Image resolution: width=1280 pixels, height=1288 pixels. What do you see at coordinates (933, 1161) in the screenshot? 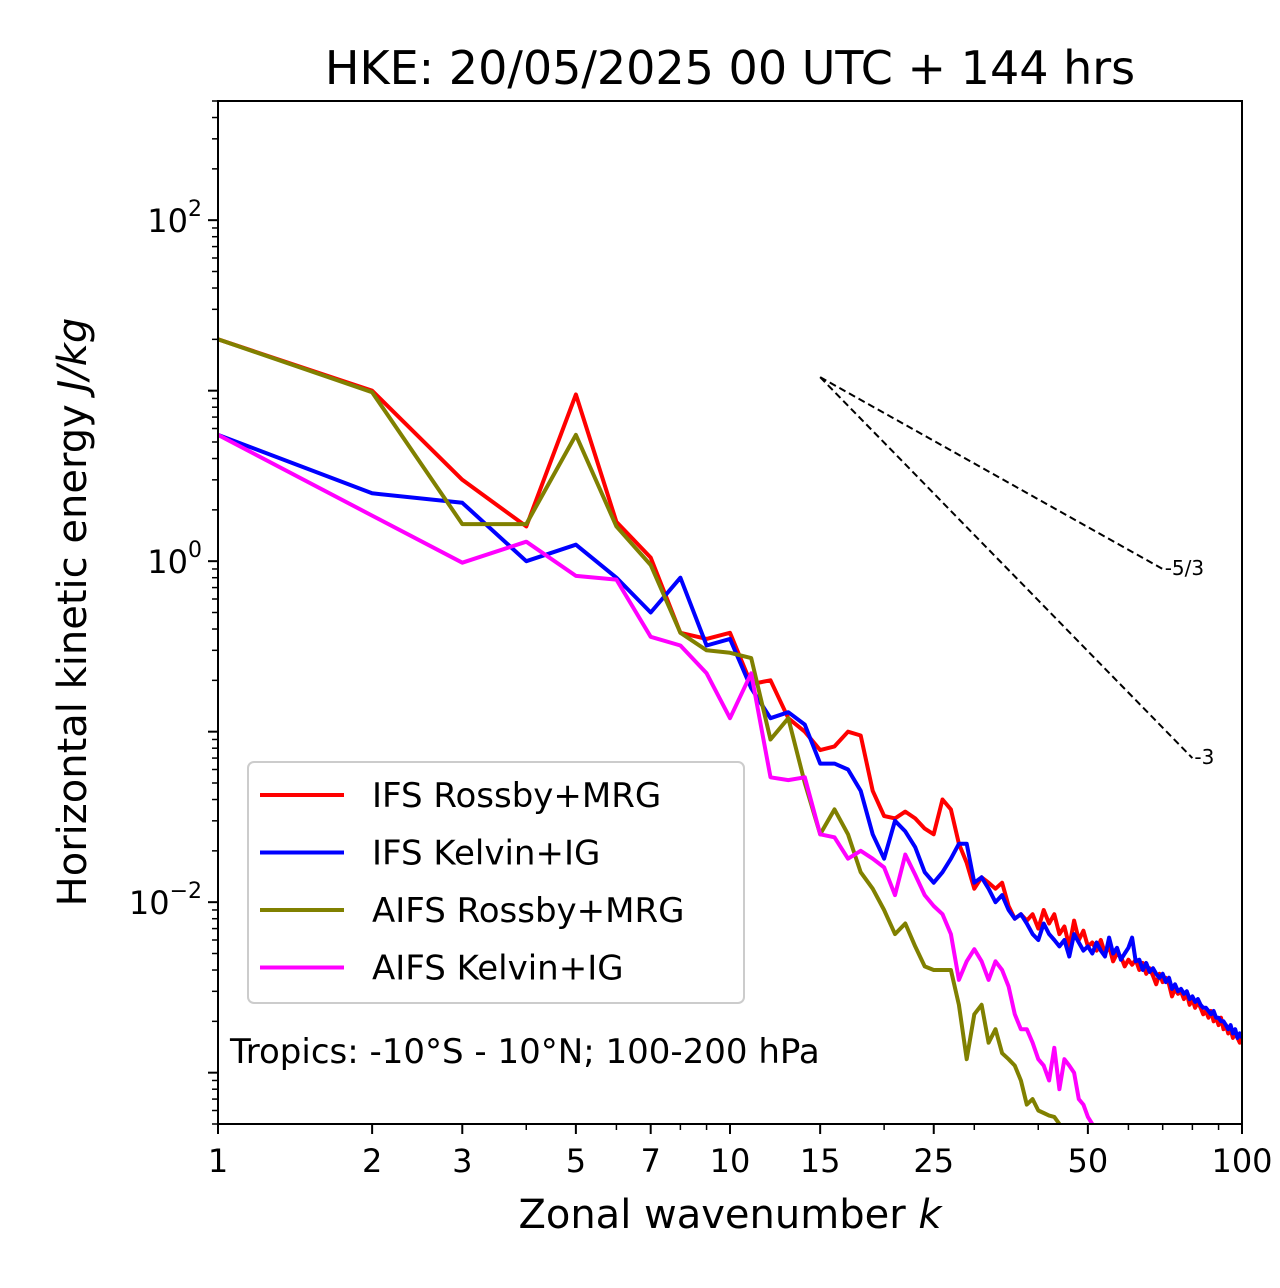
I see `x-tick-label: 25` at bounding box center [933, 1161].